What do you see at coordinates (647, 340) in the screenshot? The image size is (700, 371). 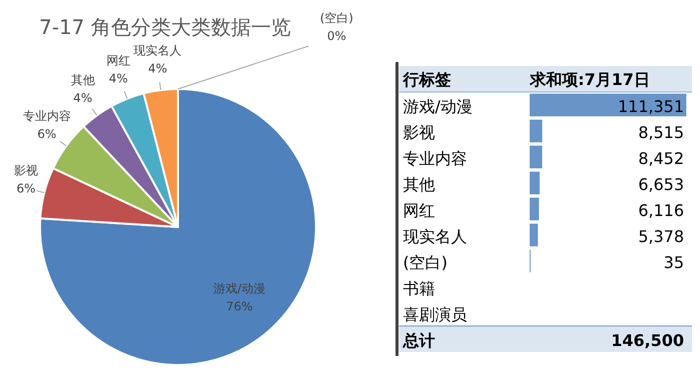 I see `text: 146,500` at bounding box center [647, 340].